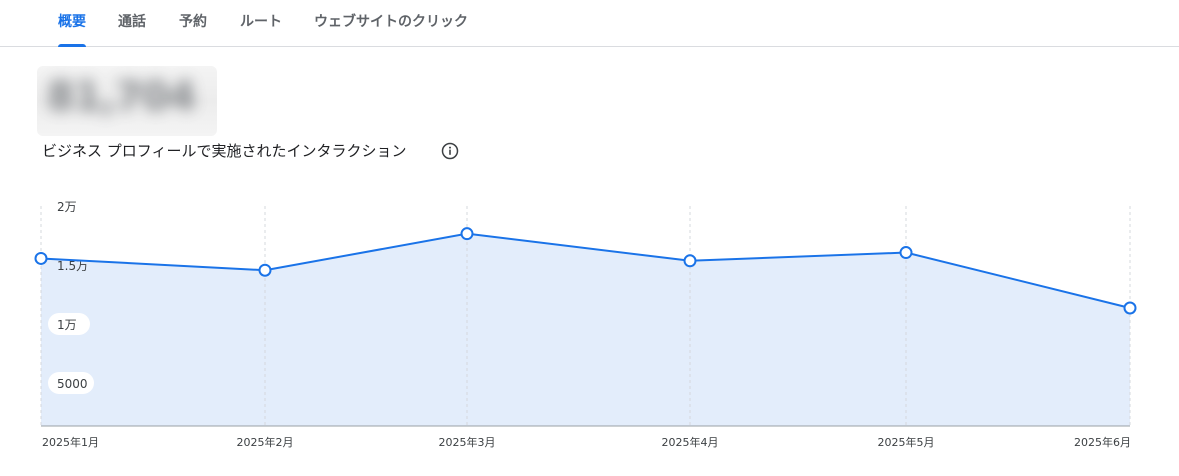  I want to click on x-tick-label: 2025年1月, so click(70, 442).